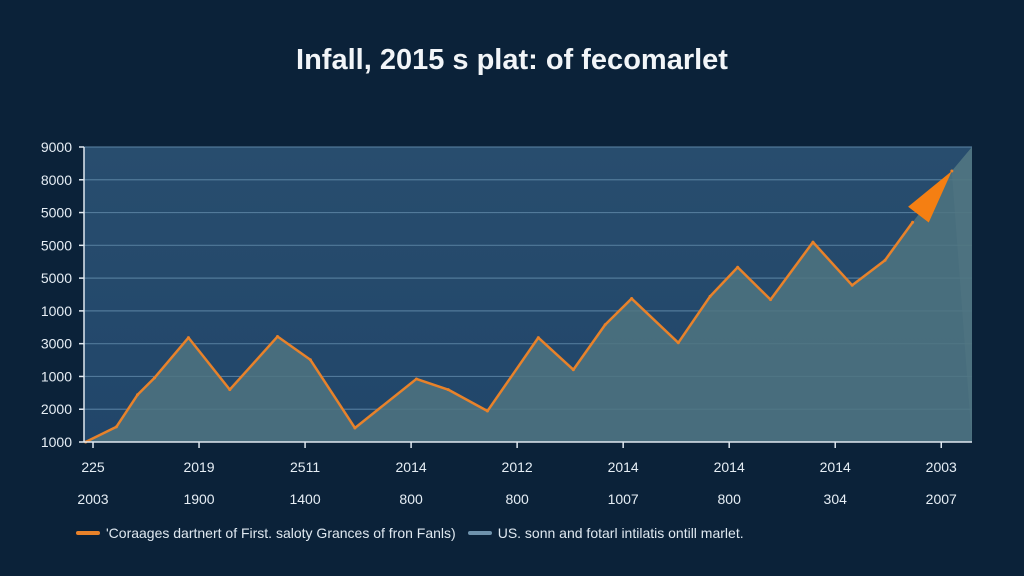 The width and height of the screenshot is (1024, 576). Describe the element at coordinates (304, 499) in the screenshot. I see `x-tick-label-secondary: 1400` at that location.